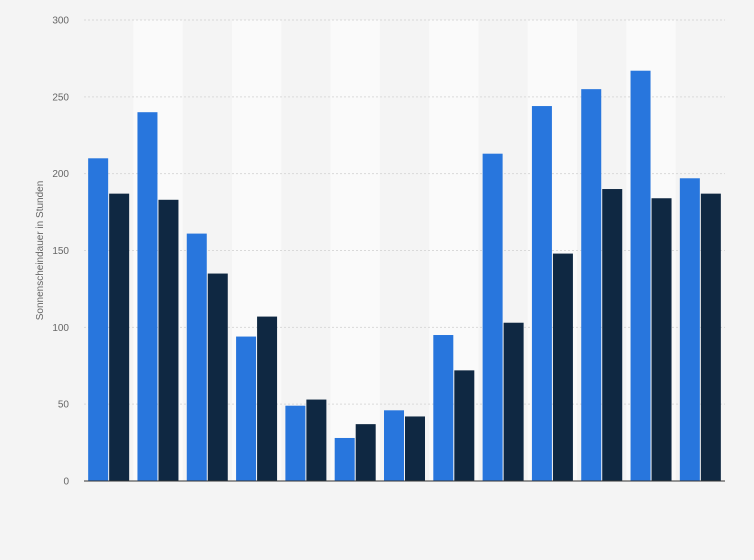 The width and height of the screenshot is (754, 560). Describe the element at coordinates (60, 21) in the screenshot. I see `y-tick-label: 300` at that location.